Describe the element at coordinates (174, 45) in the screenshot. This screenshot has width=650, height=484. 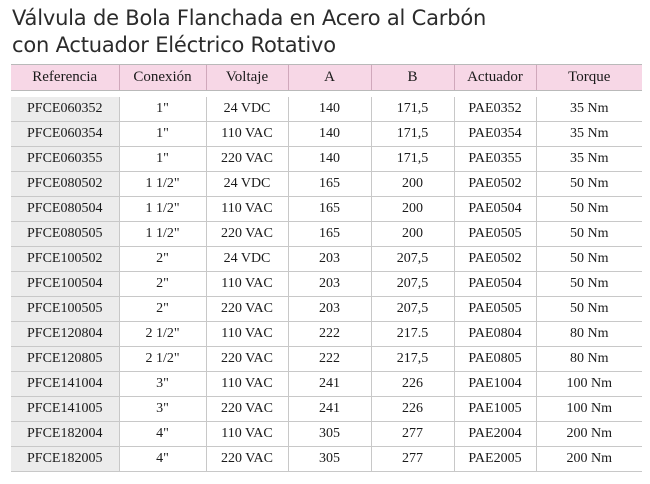
I see `title-line-2: con Actuador Eléctrico Rotativo` at that location.